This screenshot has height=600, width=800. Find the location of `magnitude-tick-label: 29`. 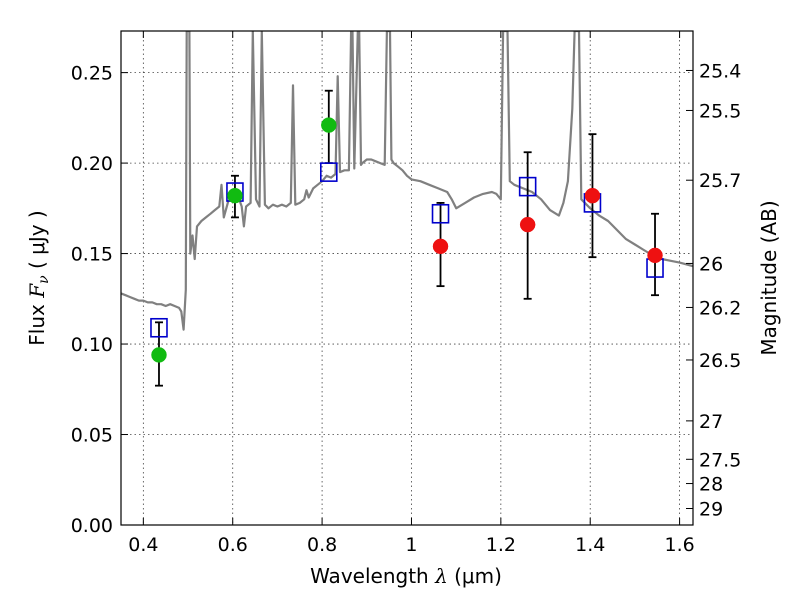

magnitude-tick-label: 29 is located at coordinates (711, 509).